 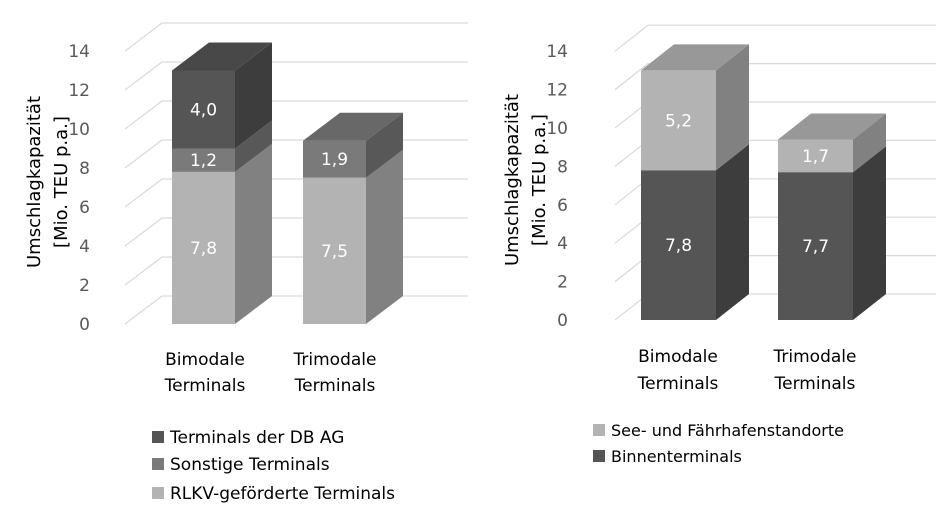 I want to click on legend-label: See- und Fährhafenstandorte, so click(x=727, y=430).